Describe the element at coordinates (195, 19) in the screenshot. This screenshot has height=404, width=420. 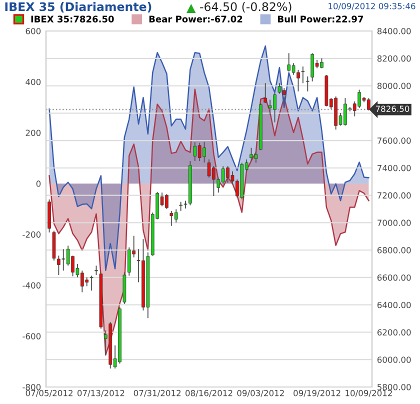
I see `legend-label: Bear Power:-67.02` at that location.